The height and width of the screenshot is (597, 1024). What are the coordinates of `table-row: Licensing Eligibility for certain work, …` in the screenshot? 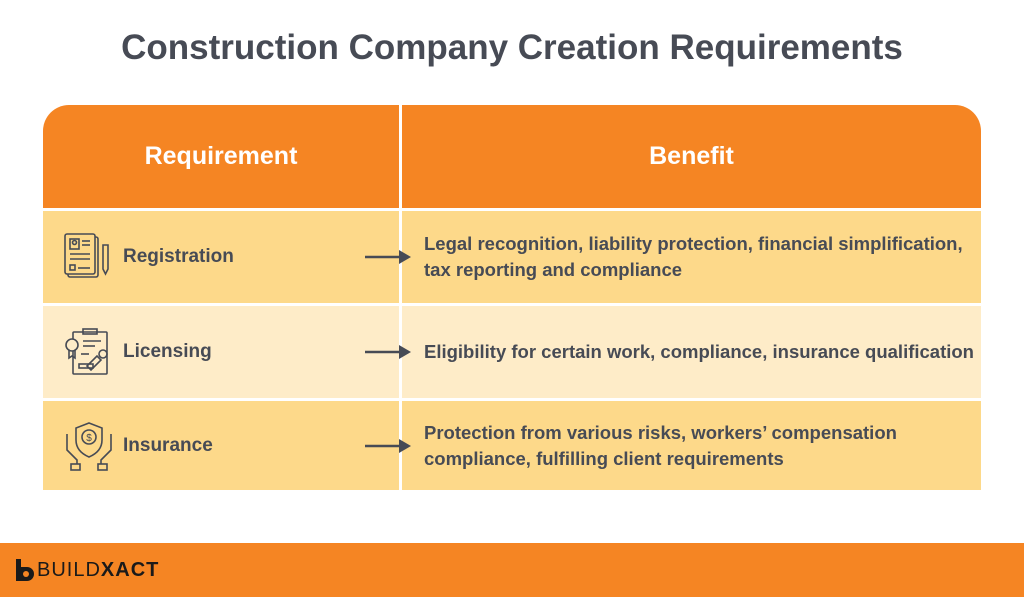 It's located at (512, 352).